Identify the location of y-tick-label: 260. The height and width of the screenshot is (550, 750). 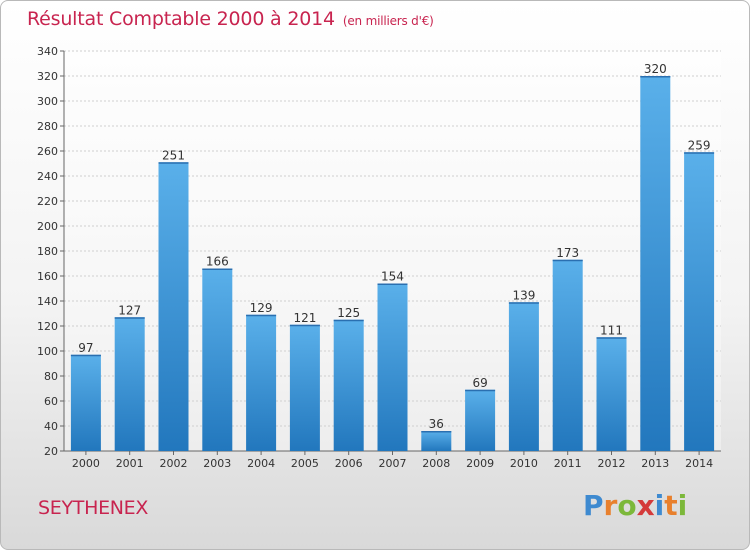
(47, 151).